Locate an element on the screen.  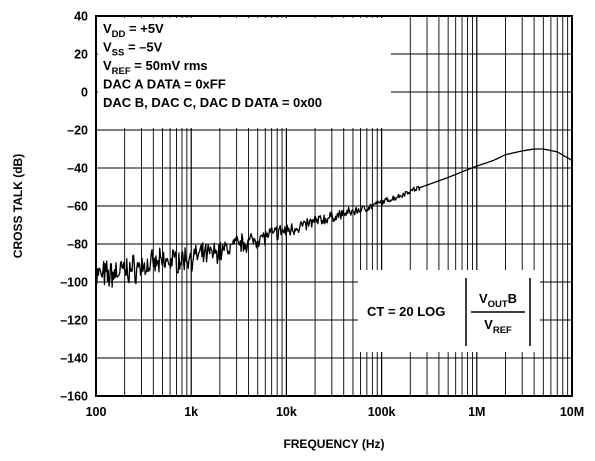
x-axis-label: FREQUENCY (Hz) is located at coordinates (333, 444).